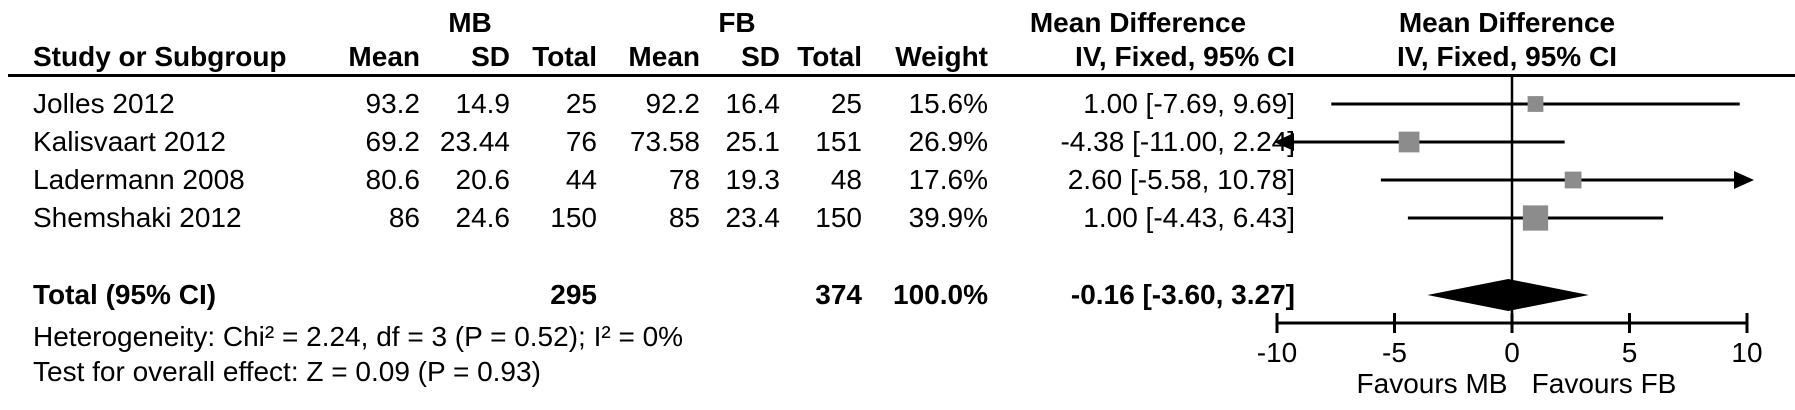 This screenshot has height=410, width=1795. I want to click on study-name: Kalisvaart 2012, so click(130, 141).